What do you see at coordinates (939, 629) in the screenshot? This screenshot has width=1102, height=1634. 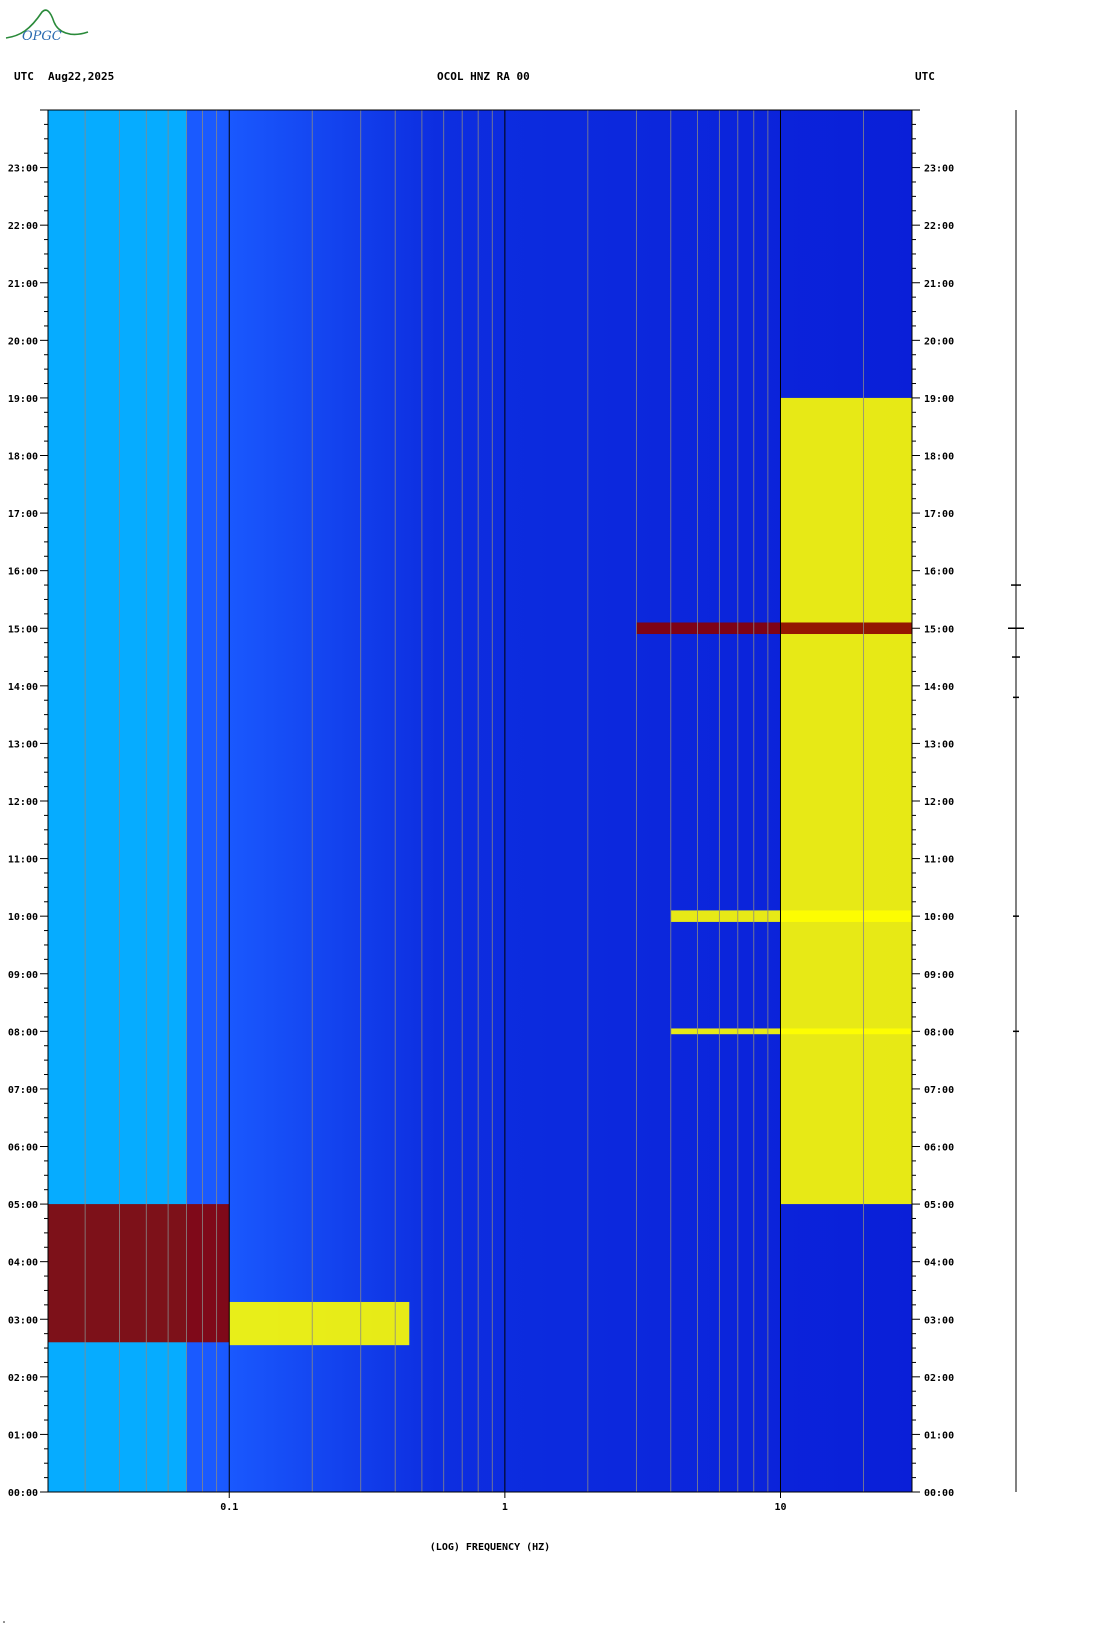 I see `right-time-label: 15:00` at bounding box center [939, 629].